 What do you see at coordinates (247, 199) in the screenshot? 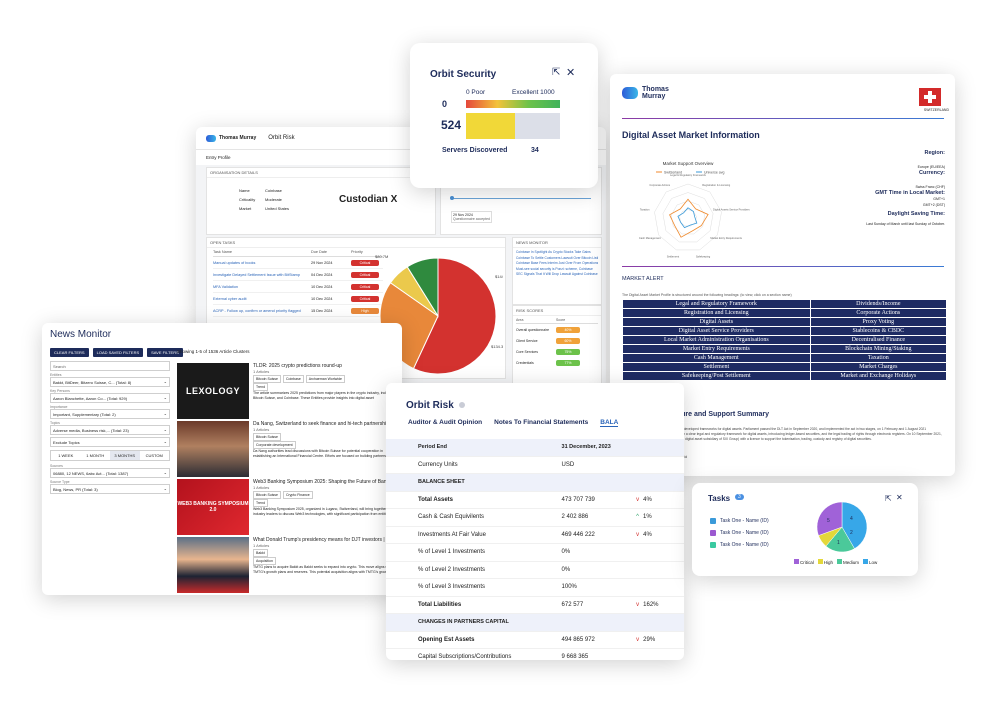
I see `org-detail-label: Criticality` at bounding box center [247, 199].